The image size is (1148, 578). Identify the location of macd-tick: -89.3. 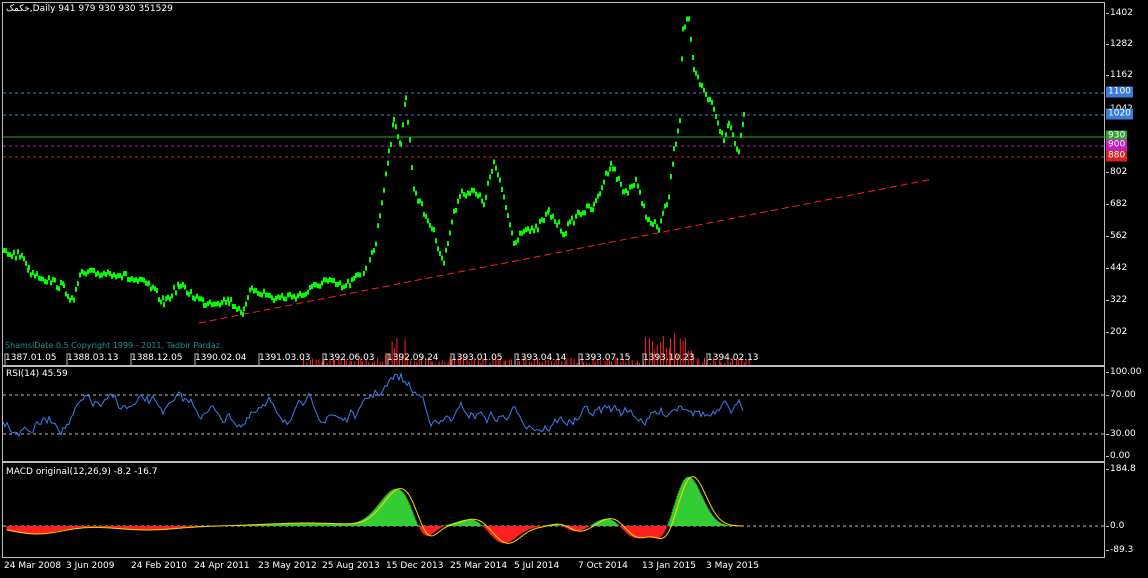
(1119, 550).